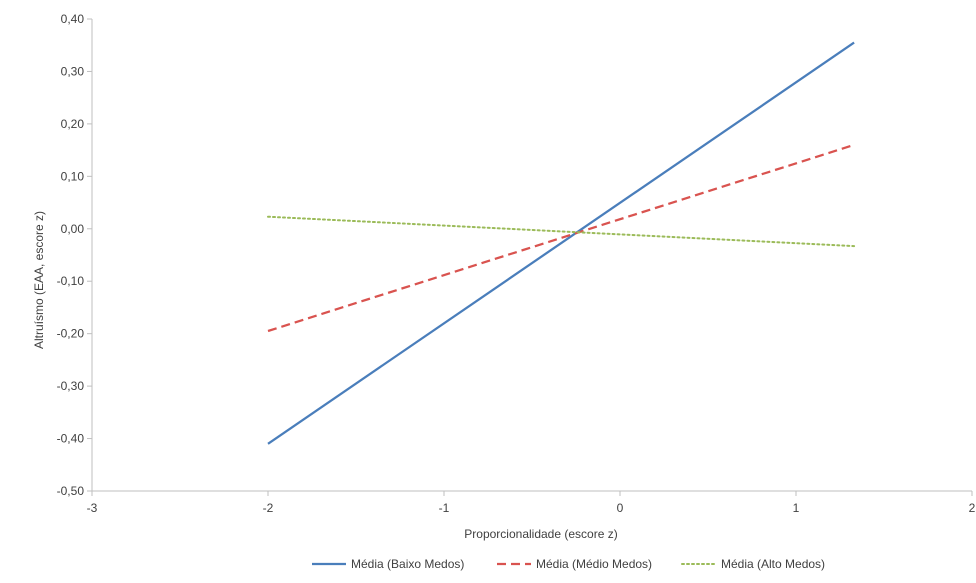  I want to click on x-axis-ticks: -3 -2 -1 0 1 2, so click(531, 503).